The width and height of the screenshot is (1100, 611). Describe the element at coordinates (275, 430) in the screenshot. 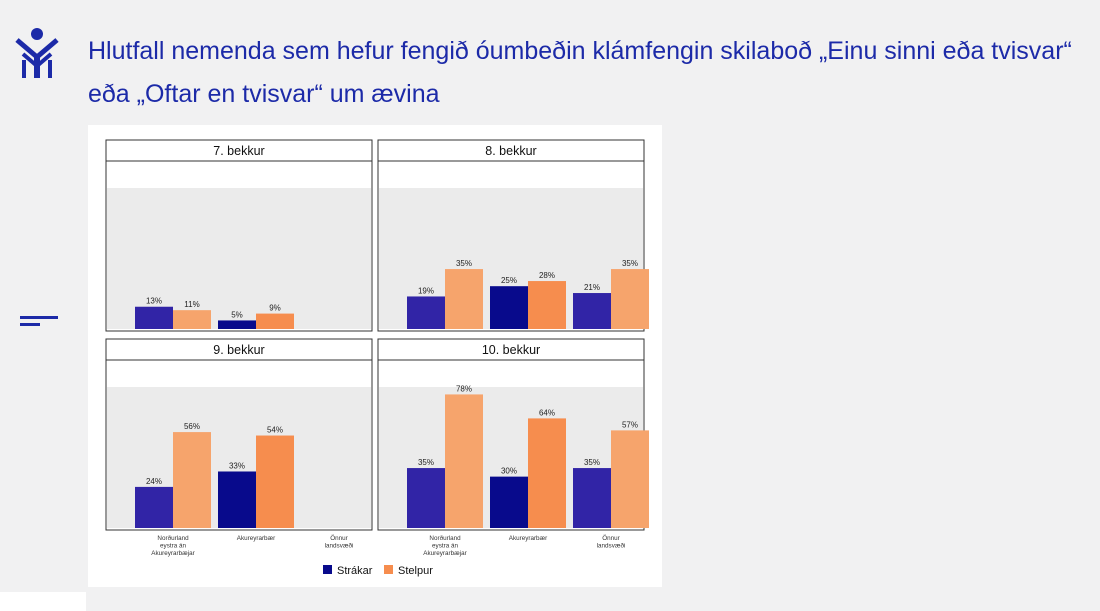

I see `facet-3-data-label-stelpur-2: 54%` at that location.